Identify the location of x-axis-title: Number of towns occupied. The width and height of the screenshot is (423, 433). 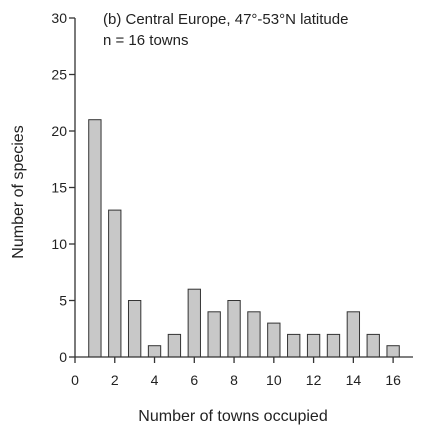
(232, 416).